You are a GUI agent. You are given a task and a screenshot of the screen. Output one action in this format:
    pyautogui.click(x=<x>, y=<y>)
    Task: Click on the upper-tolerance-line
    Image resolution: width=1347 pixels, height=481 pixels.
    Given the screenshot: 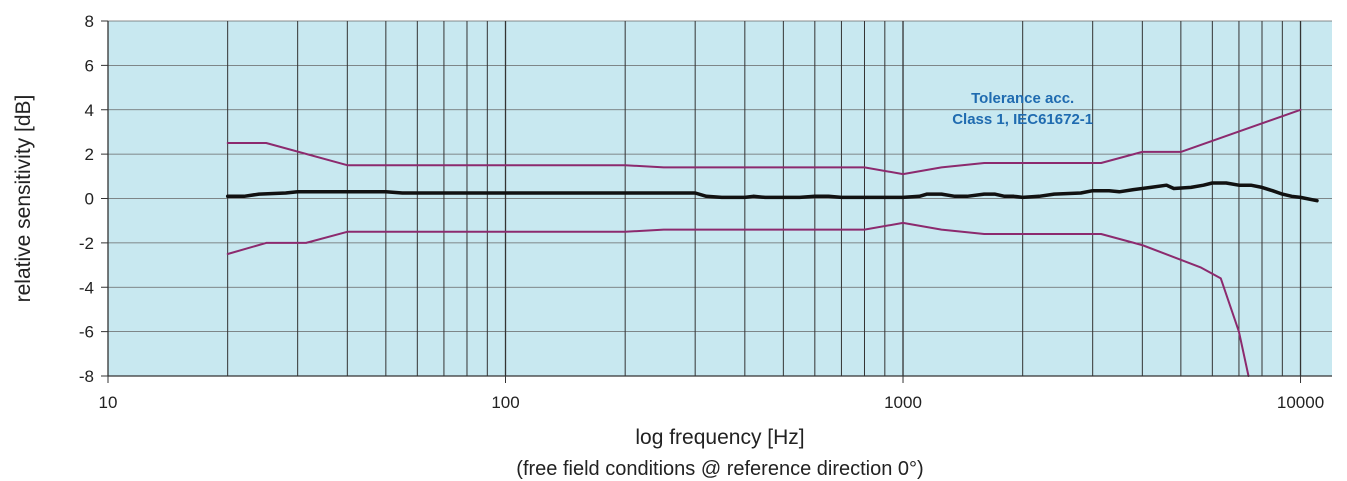 What is the action you would take?
    pyautogui.click(x=764, y=142)
    